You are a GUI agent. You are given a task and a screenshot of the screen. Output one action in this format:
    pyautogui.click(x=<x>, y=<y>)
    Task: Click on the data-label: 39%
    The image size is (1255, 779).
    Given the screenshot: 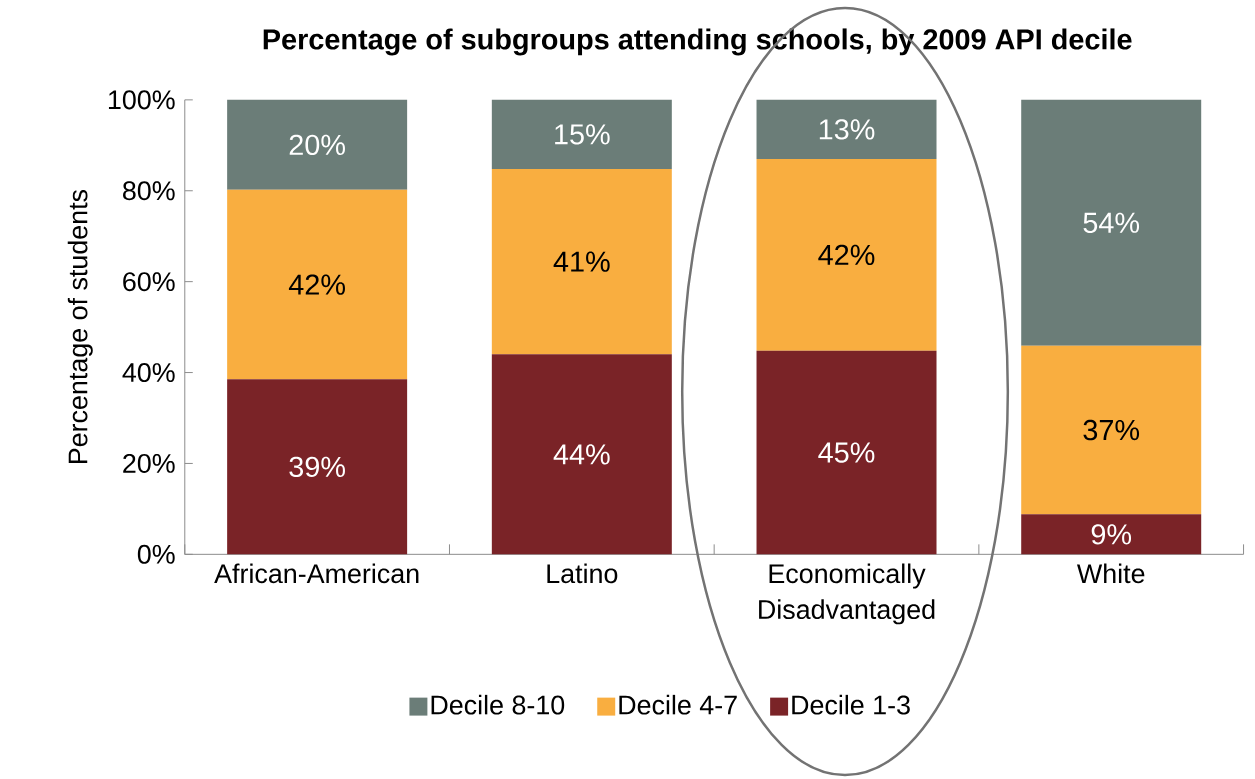 What is the action you would take?
    pyautogui.click(x=317, y=467)
    